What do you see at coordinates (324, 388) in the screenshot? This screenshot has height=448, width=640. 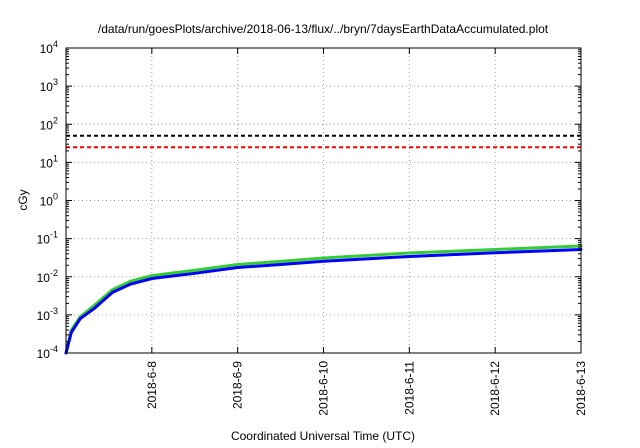 I see `x-tick-label: 2018-6-10` at bounding box center [324, 388].